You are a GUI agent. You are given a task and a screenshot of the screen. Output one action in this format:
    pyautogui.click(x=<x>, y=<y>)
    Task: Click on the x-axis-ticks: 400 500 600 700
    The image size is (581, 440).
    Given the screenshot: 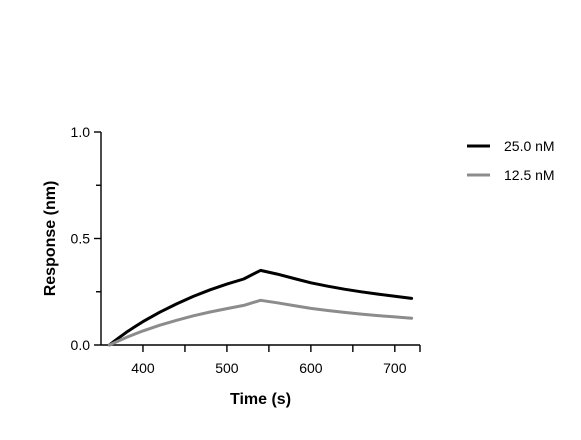 What is the action you would take?
    pyautogui.click(x=276, y=360)
    